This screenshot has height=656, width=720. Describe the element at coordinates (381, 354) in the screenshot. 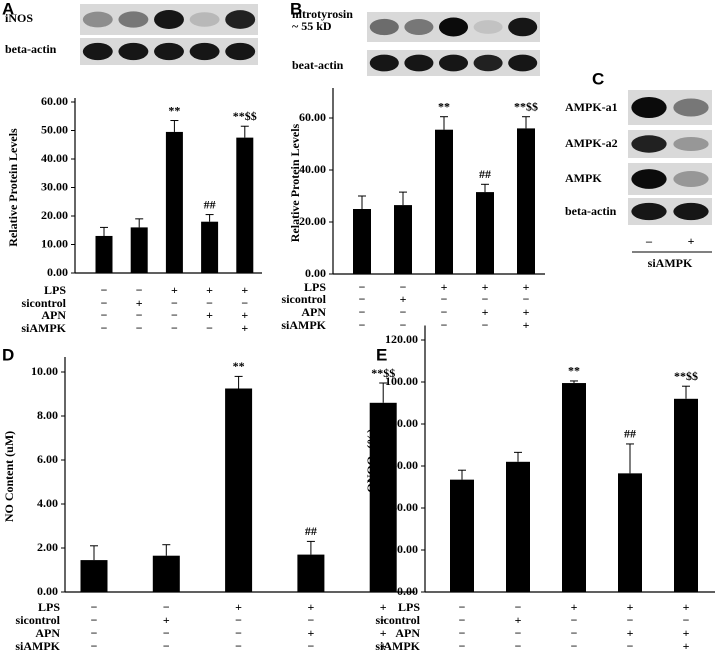

I see `panel-label: E` at that location.